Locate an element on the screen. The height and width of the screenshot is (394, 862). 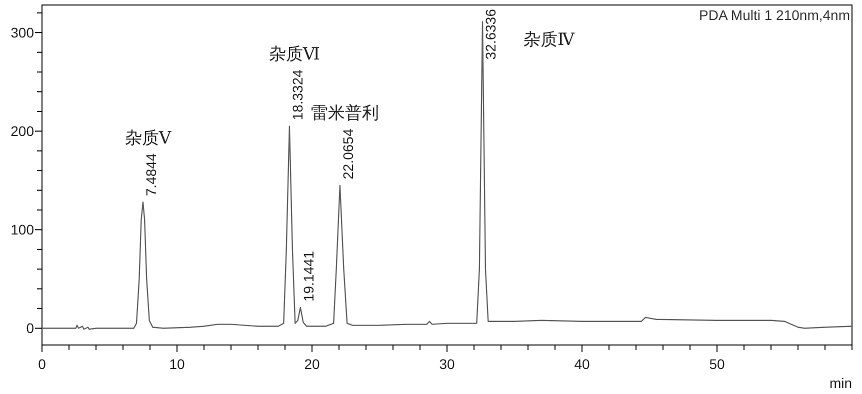
x-tick-label: 20 is located at coordinates (312, 364).